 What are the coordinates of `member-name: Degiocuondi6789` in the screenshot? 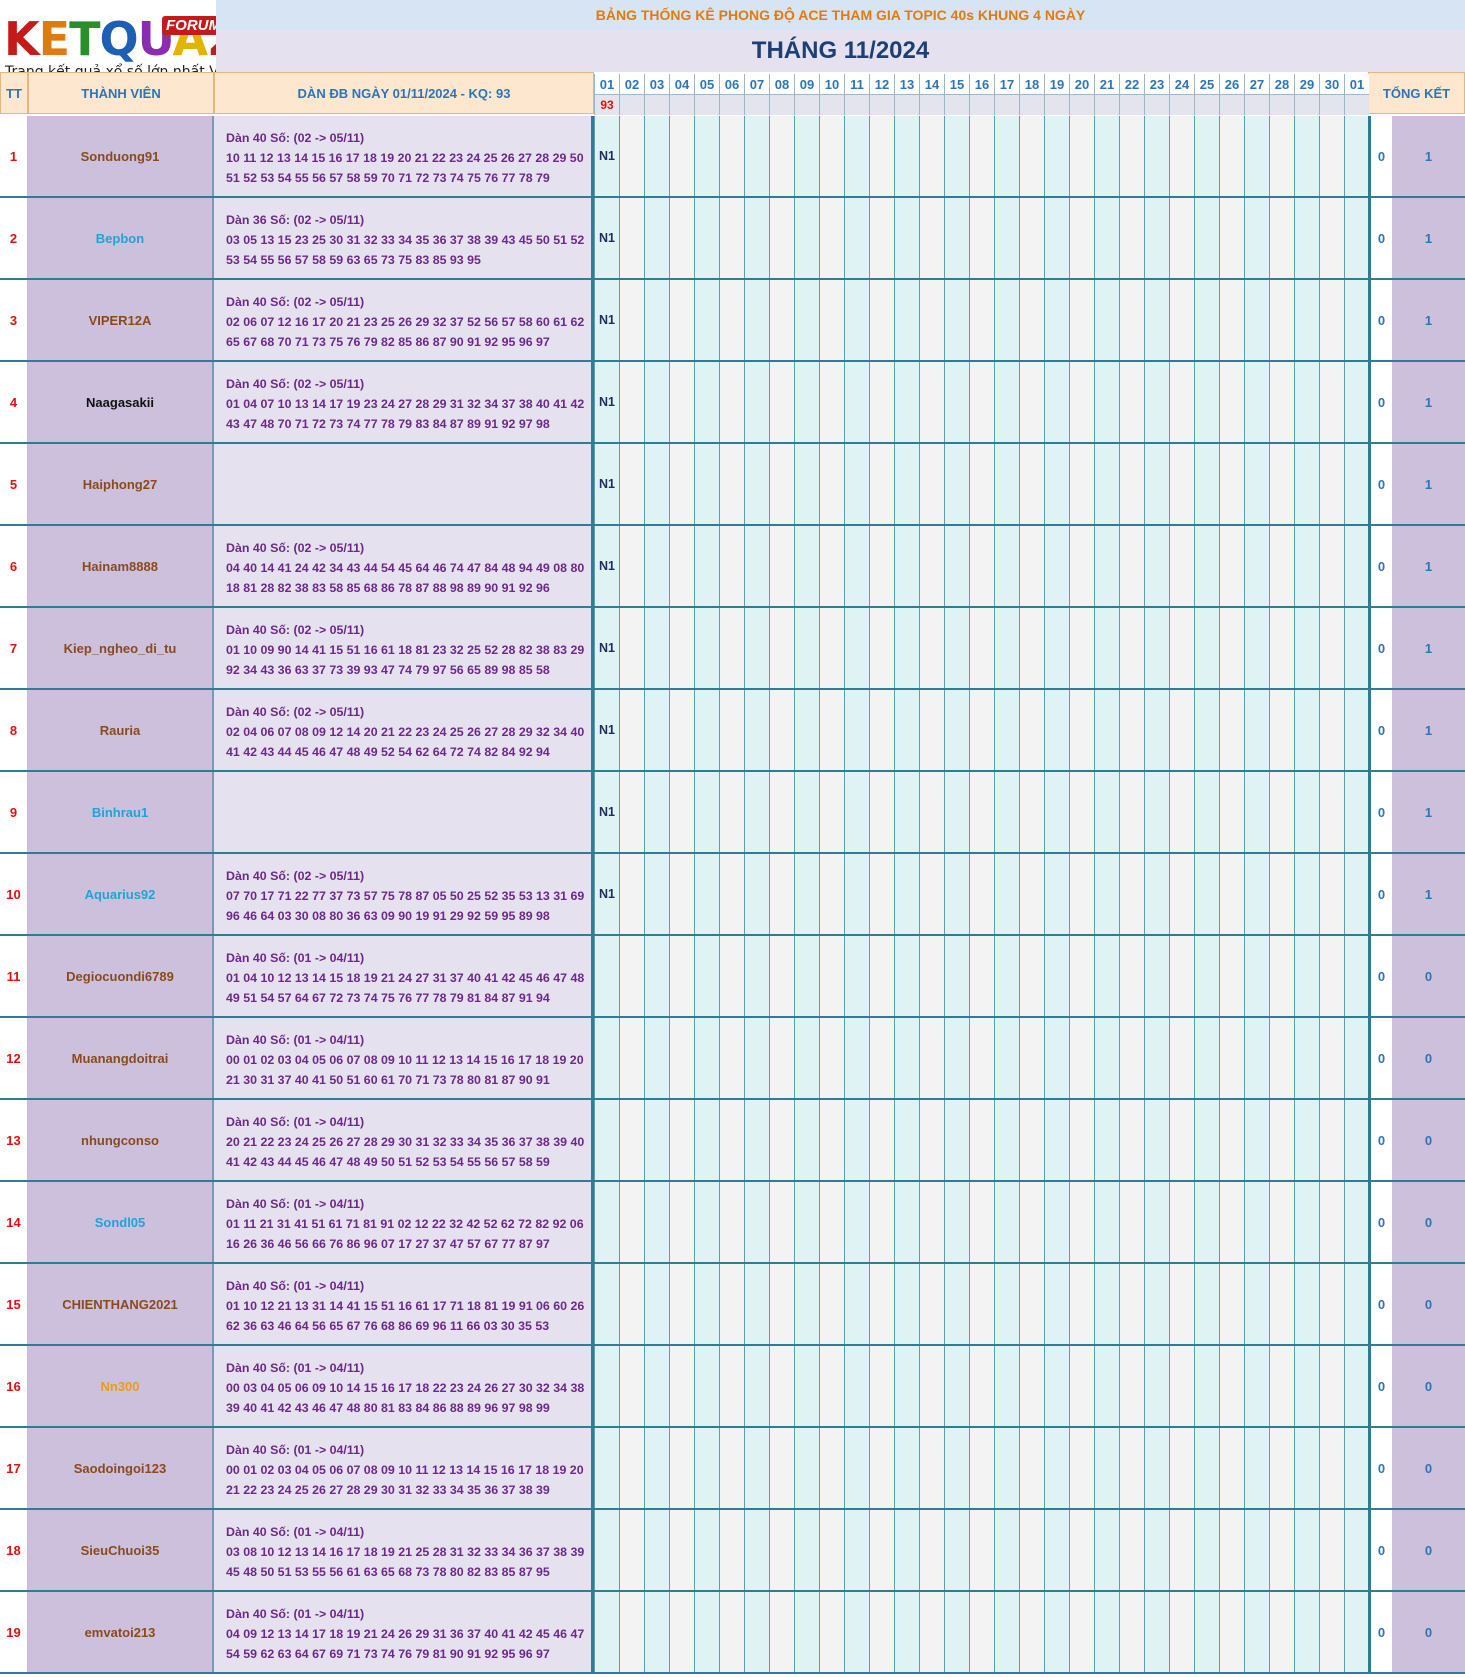 It's located at (121, 976).